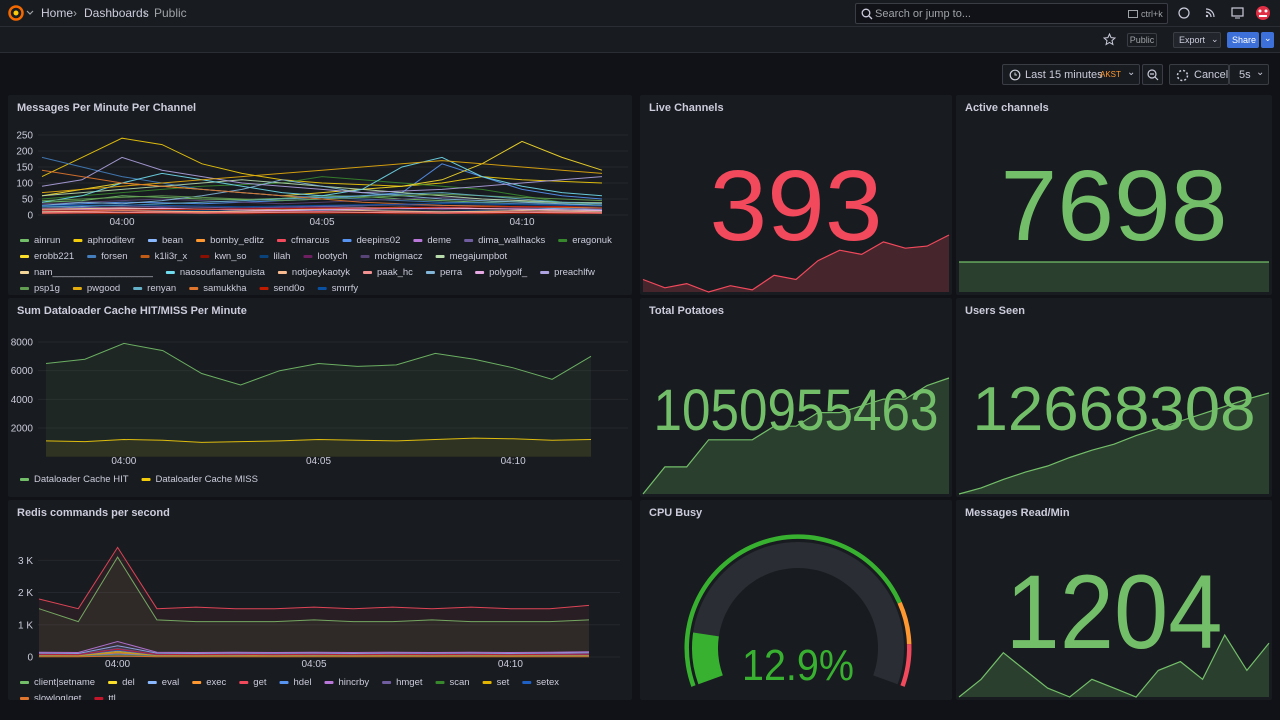 This screenshot has width=1280, height=720. What do you see at coordinates (40, 288) in the screenshot?
I see `legend-item: psp1g` at bounding box center [40, 288].